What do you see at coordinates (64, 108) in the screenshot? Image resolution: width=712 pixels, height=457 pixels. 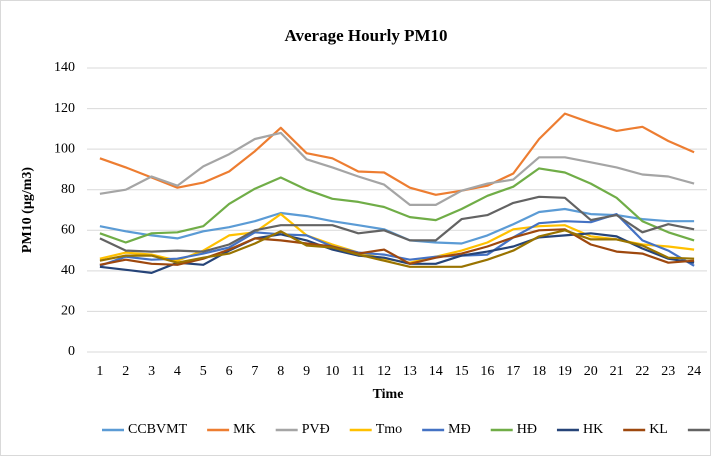 I see `y-tick-label: 120` at bounding box center [64, 108].